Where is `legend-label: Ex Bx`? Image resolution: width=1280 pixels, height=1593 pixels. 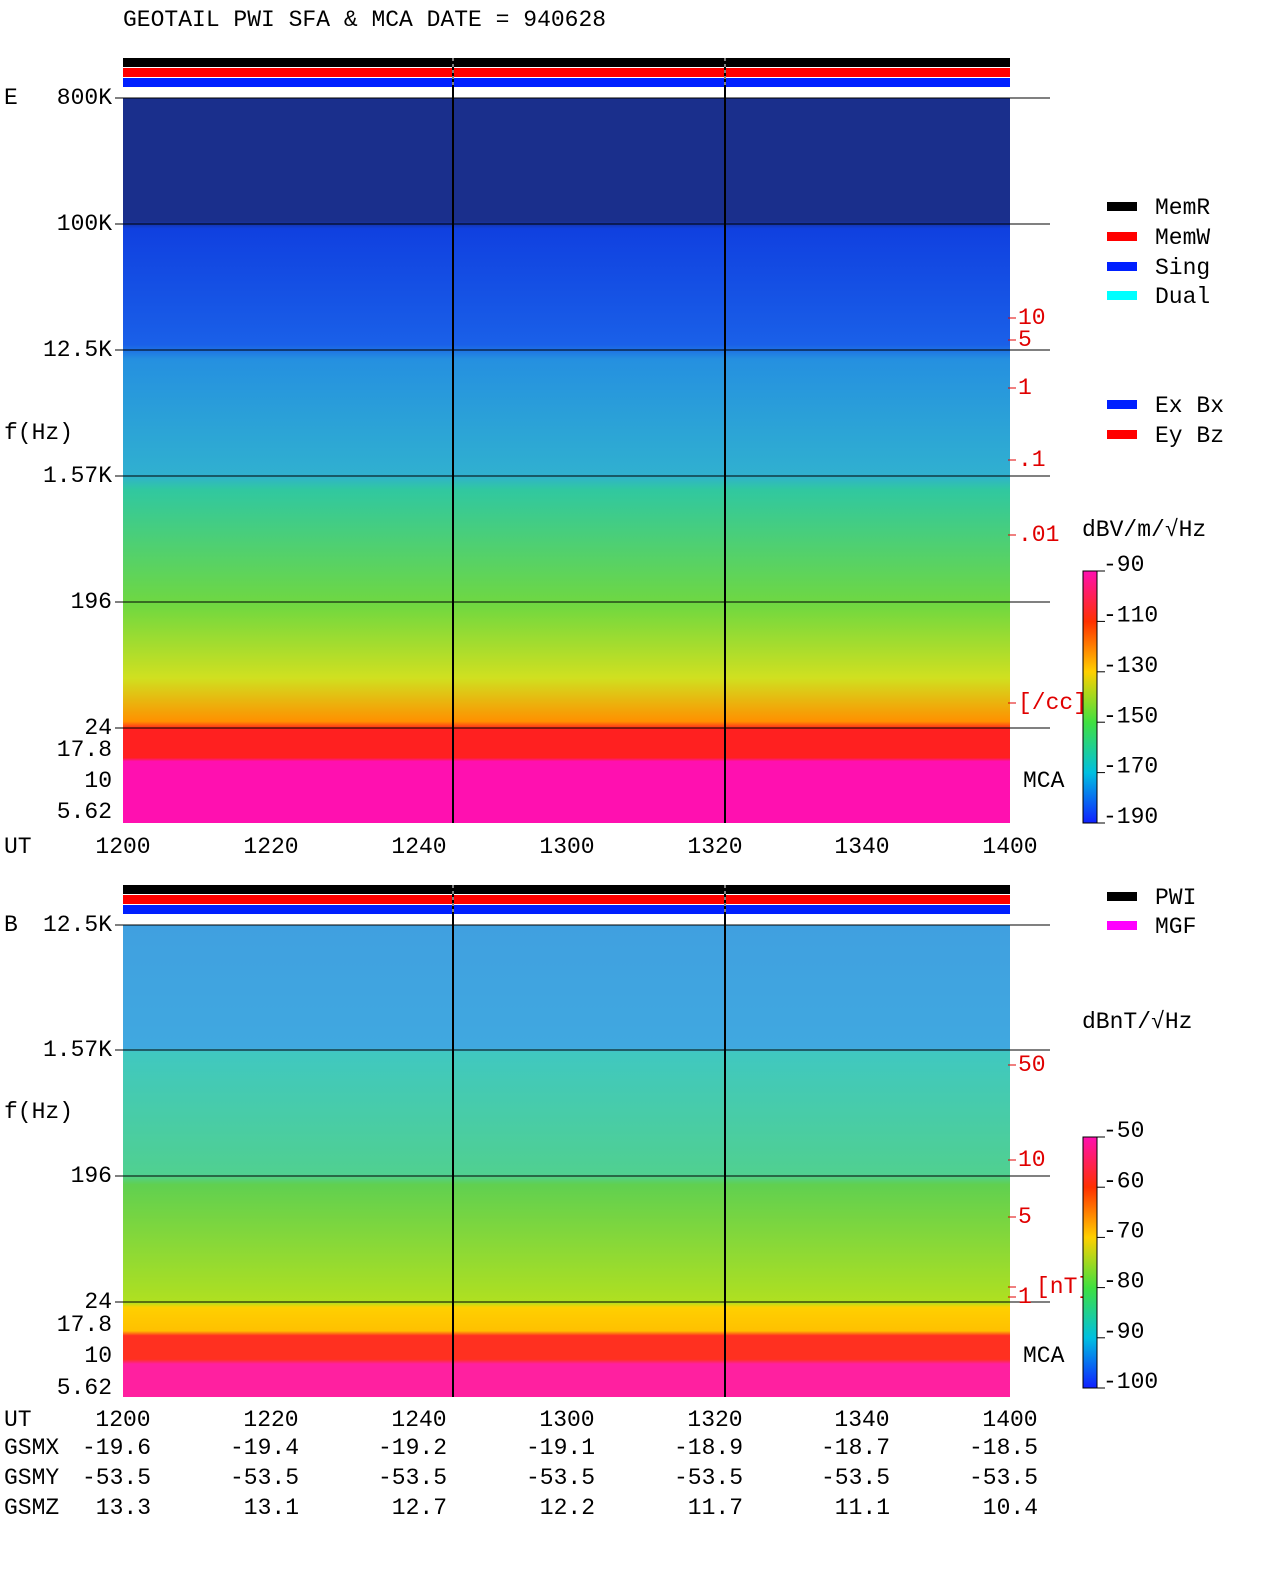
legend-label: Ex Bx is located at coordinates (1189, 406).